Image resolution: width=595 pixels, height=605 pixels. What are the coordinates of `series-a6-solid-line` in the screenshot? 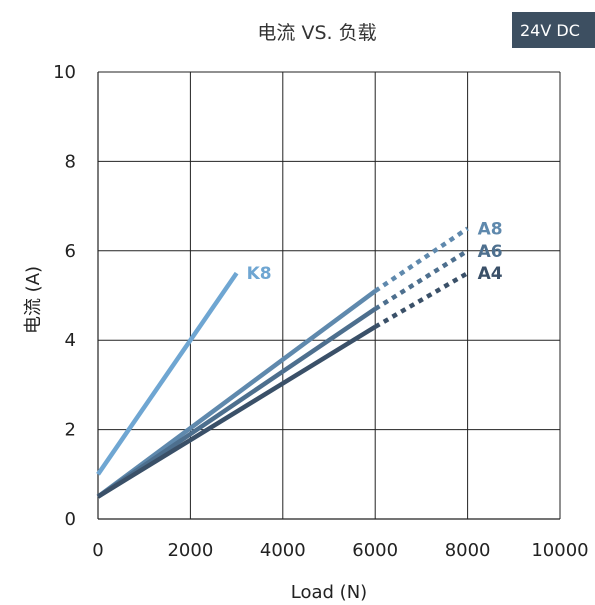 It's located at (236, 403).